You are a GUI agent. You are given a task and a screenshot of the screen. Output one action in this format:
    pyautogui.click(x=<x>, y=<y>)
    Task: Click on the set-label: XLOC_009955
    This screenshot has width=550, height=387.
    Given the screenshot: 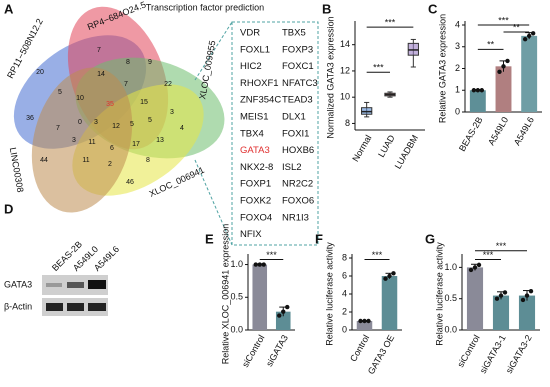 What is the action you would take?
    pyautogui.click(x=207, y=70)
    